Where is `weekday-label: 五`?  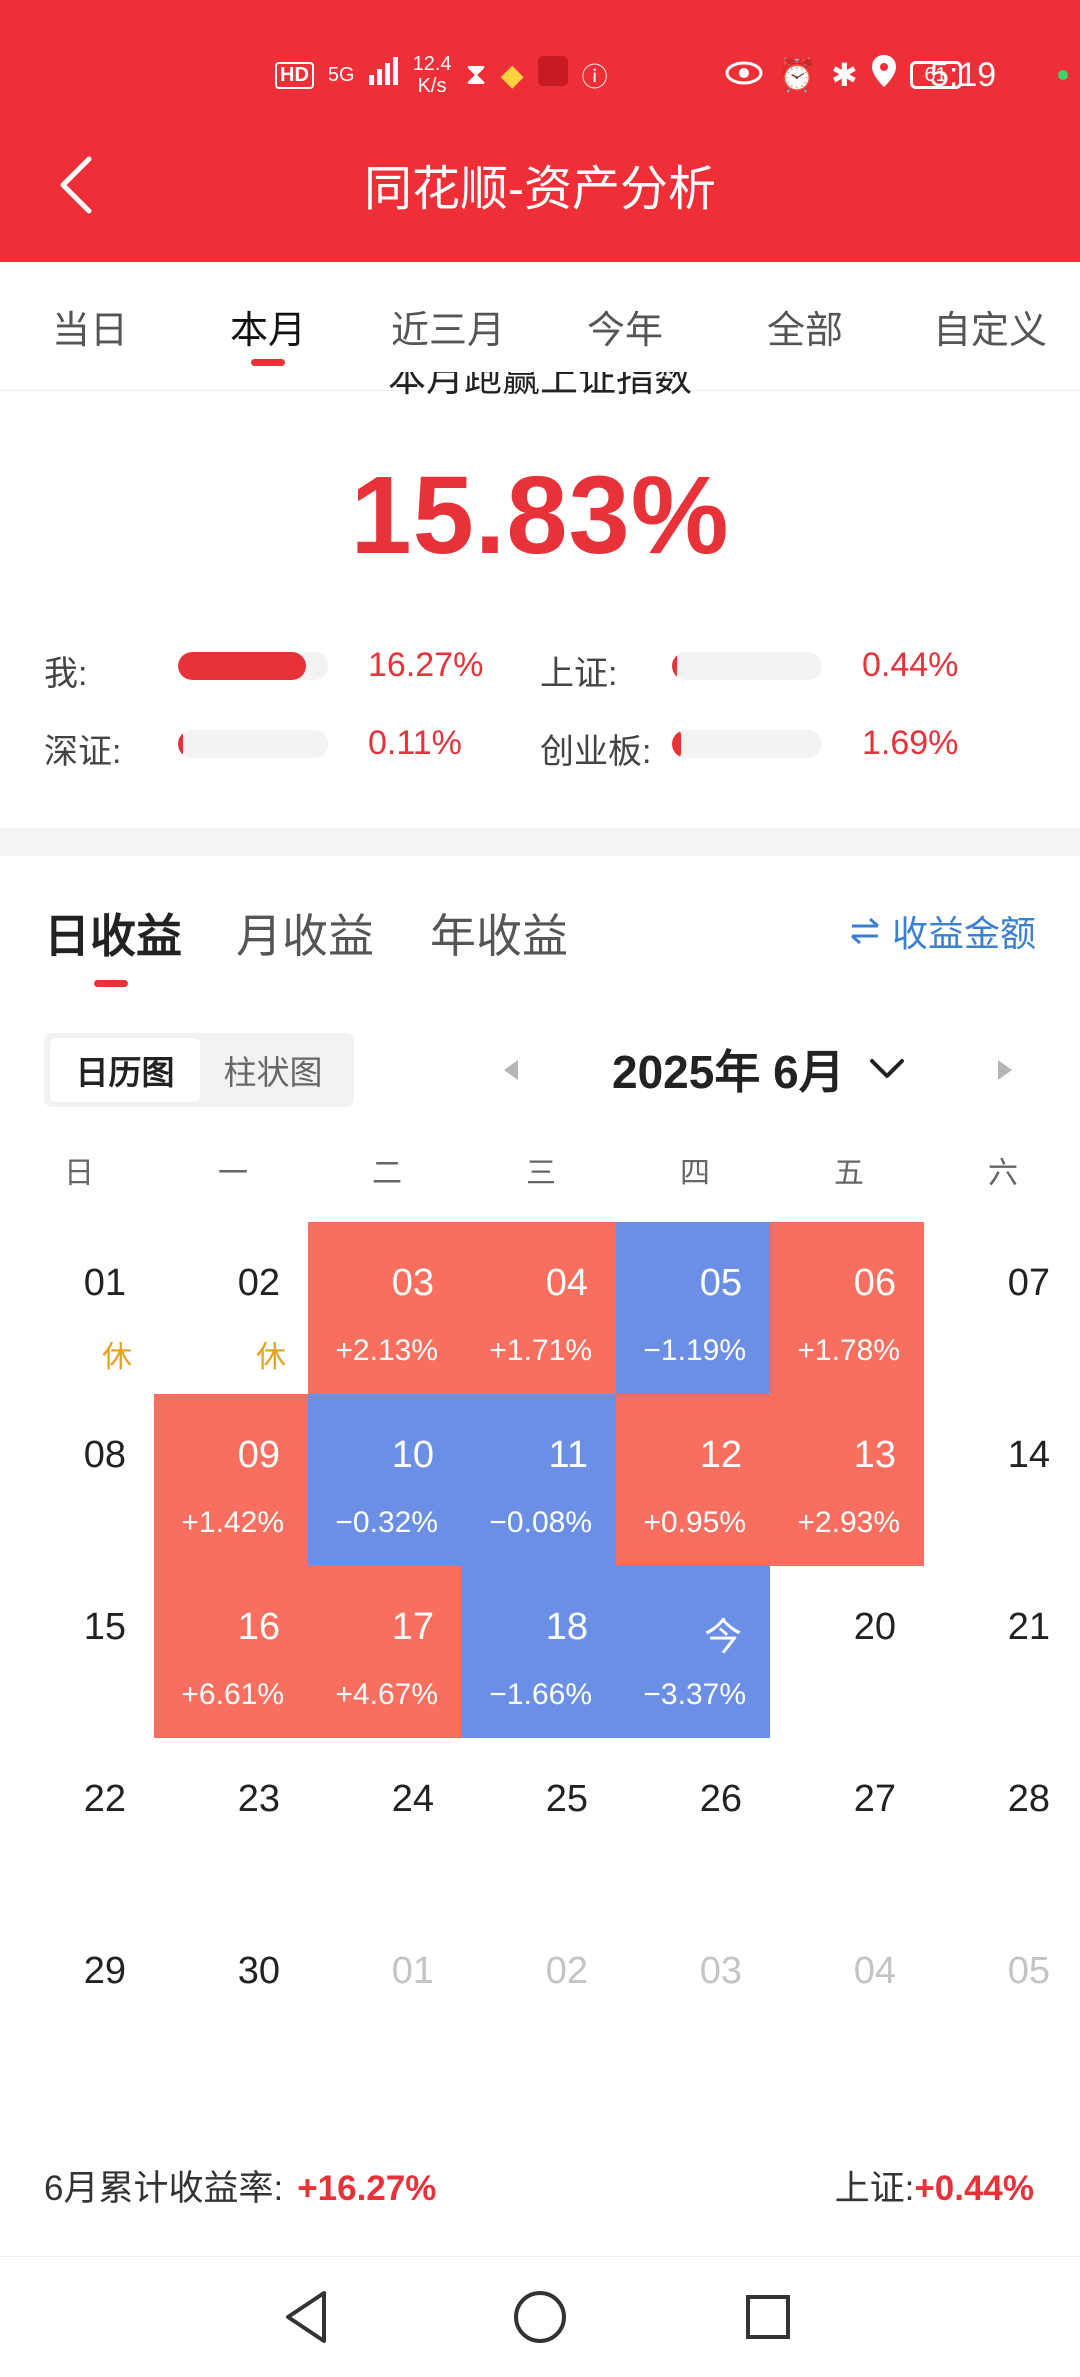 weekday-label: 五 is located at coordinates (849, 1173).